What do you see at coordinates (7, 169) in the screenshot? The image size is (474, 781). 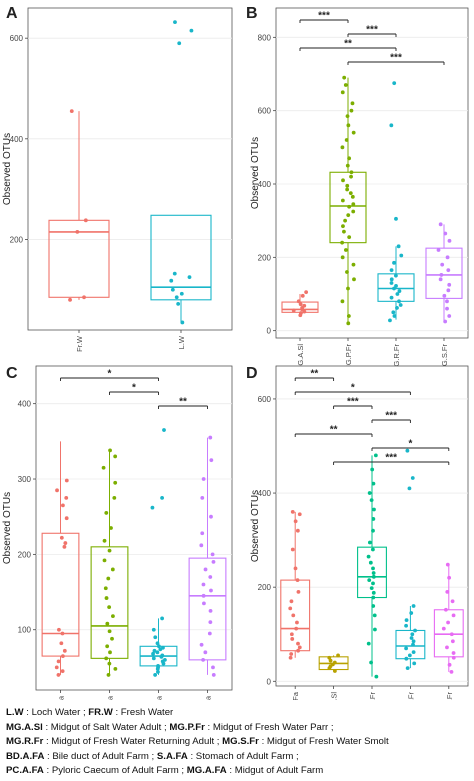 I see `y-axis-label: Observed OTUs` at bounding box center [7, 169].